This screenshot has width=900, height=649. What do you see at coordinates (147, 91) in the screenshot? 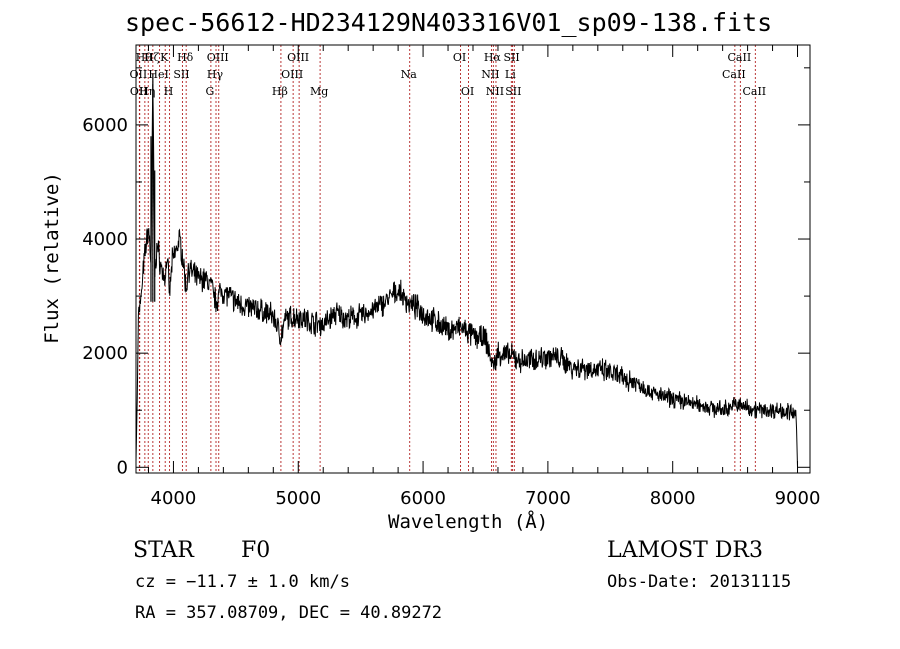
I see `spectral-line-label: Hη` at bounding box center [147, 91].